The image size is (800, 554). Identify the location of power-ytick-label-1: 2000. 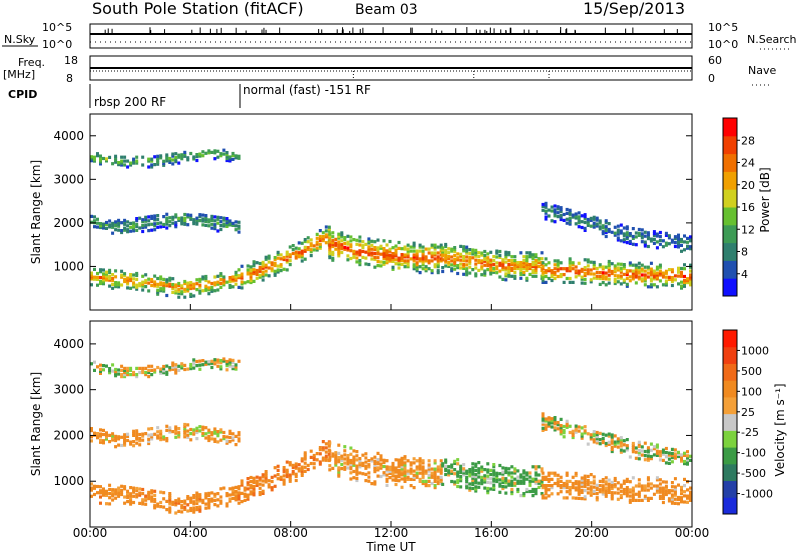
(68, 223).